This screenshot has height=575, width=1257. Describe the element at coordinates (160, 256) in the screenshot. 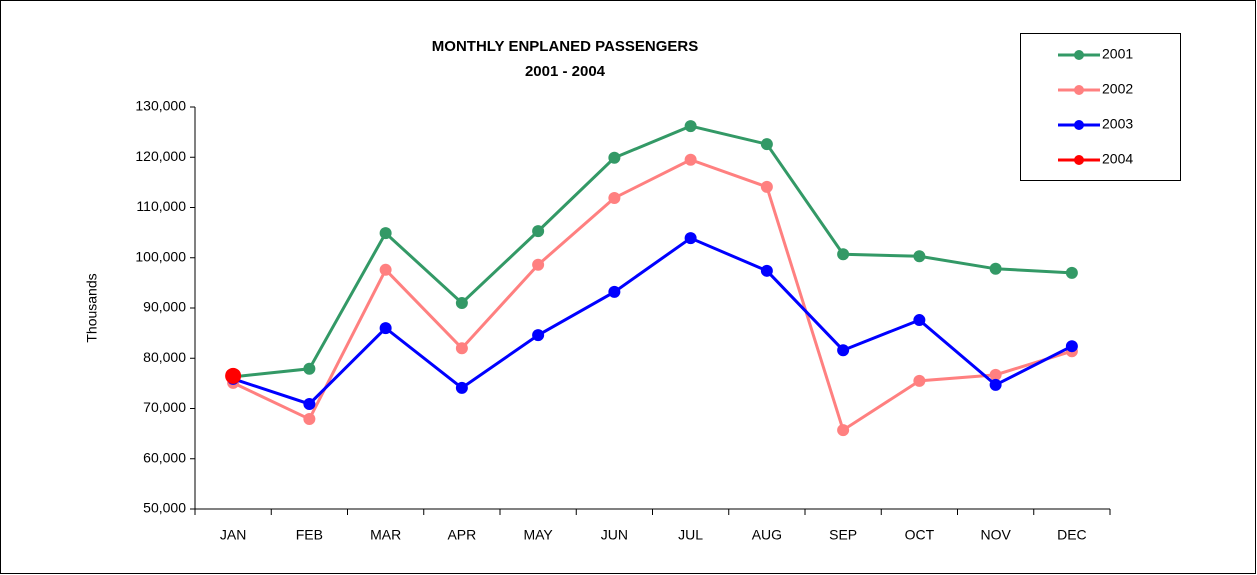

I see `y-tick-label: 100,000` at that location.